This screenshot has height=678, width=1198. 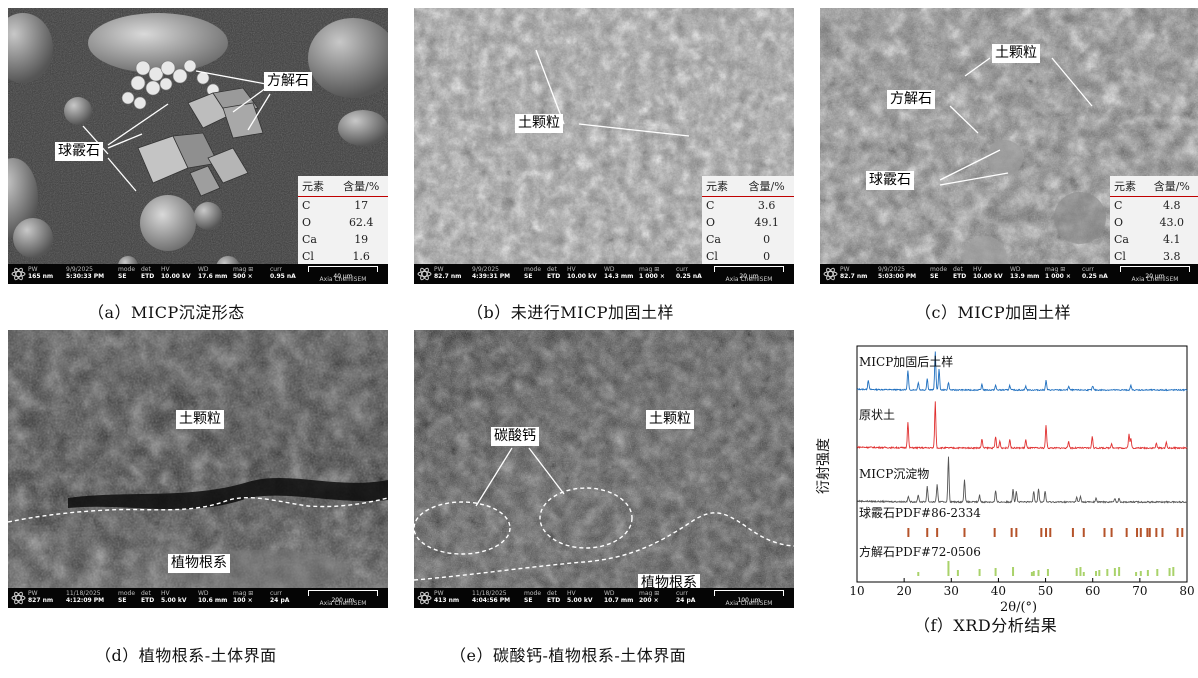 What do you see at coordinates (41, 273) in the screenshot?
I see `meta-pw: PW 165 nm` at bounding box center [41, 273].